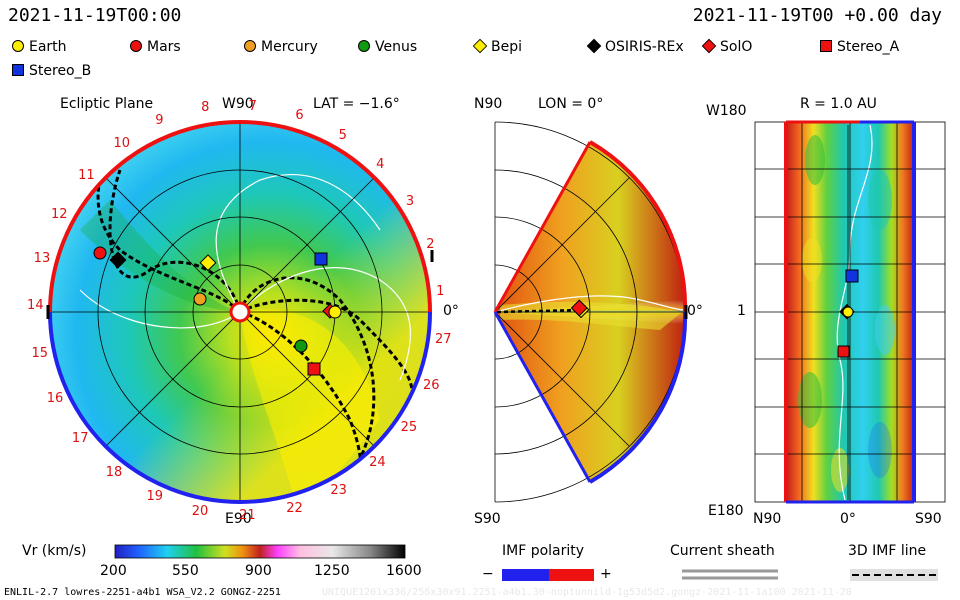  Describe the element at coordinates (487, 519) in the screenshot. I see `meridional-bottom-label: S90` at that location.